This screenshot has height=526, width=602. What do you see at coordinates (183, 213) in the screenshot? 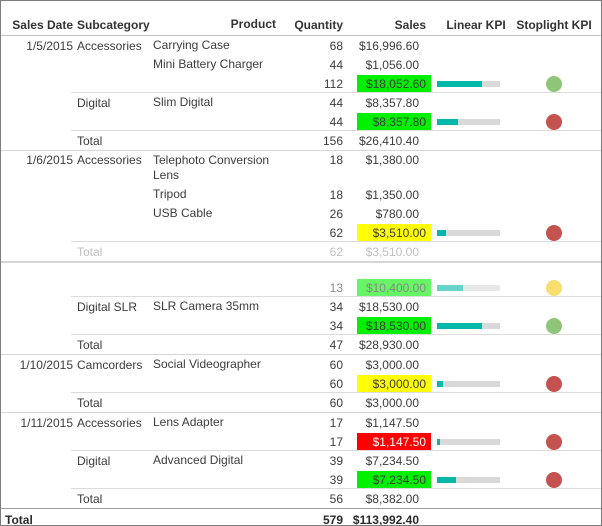
I see `product-cell: USB Cable` at bounding box center [183, 213].